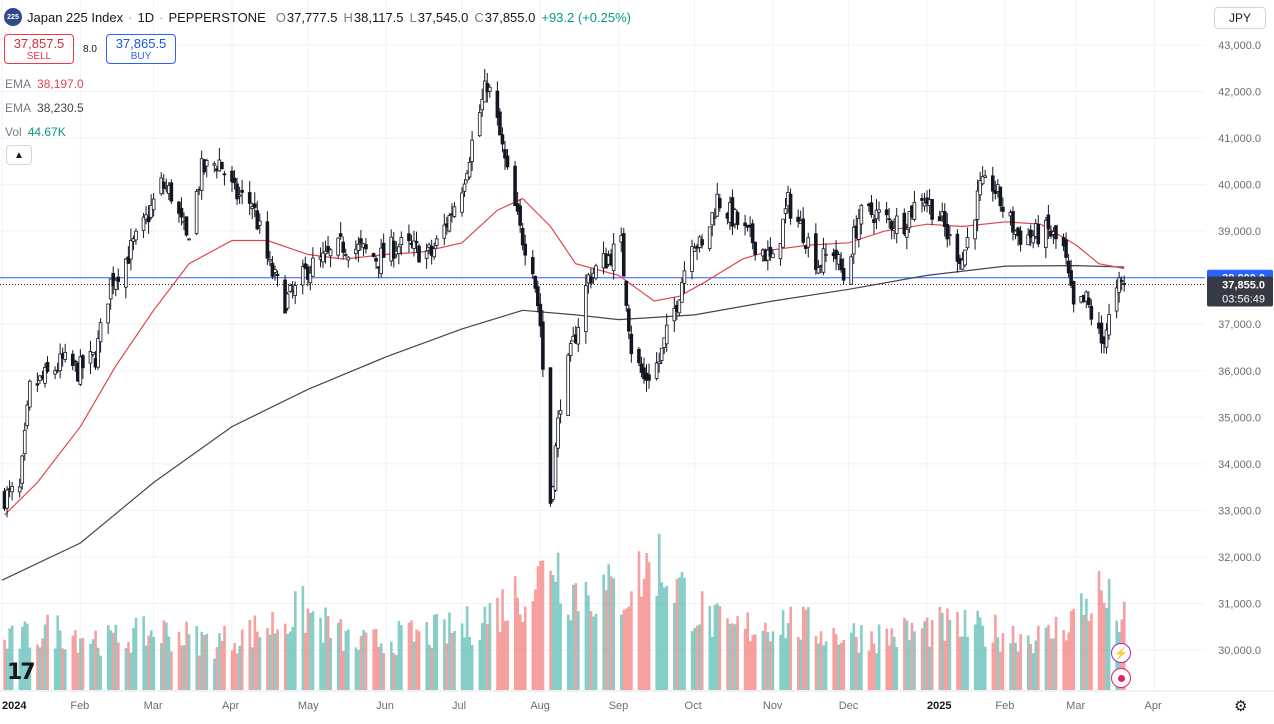 Image resolution: width=1274 pixels, height=724 pixels. Describe the element at coordinates (1240, 18) in the screenshot. I see `currency-selector: JPY` at that location.